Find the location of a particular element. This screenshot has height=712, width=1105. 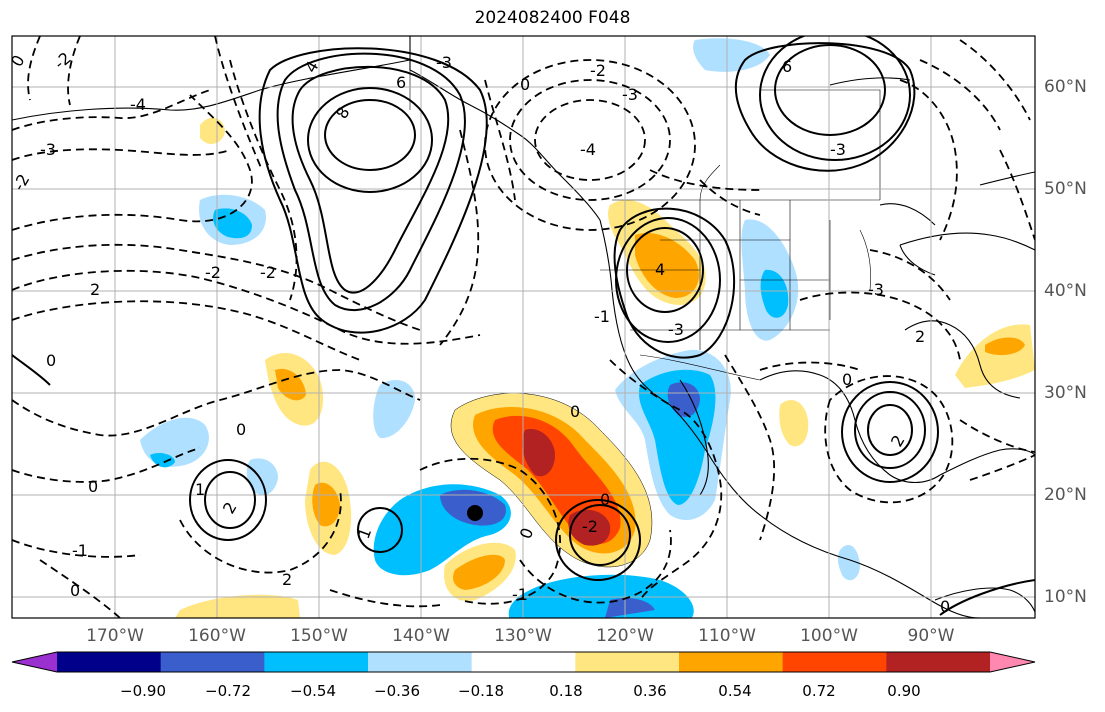

colorbar-tick-label: 0.54 is located at coordinates (735, 691).